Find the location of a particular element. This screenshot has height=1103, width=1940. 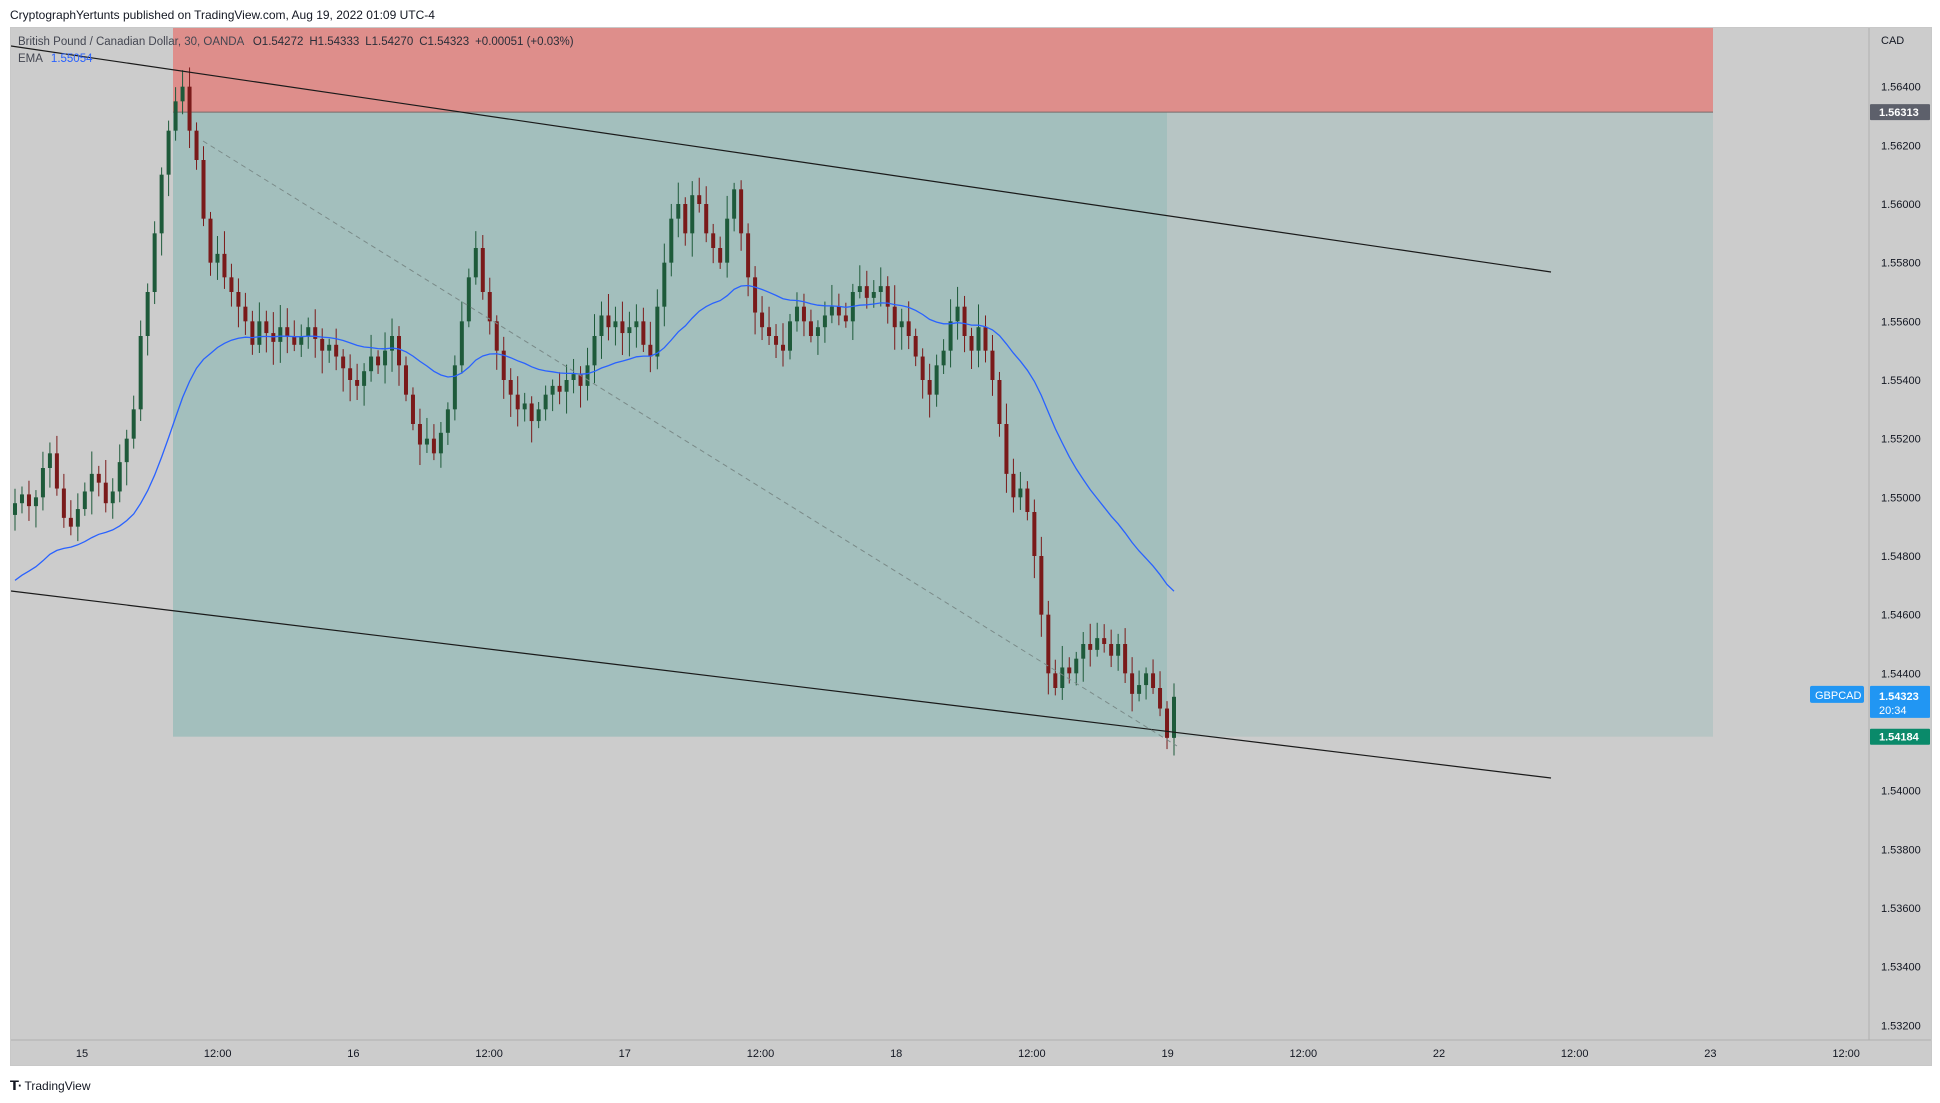

price-tick-label: 1.53200 is located at coordinates (1901, 1026).